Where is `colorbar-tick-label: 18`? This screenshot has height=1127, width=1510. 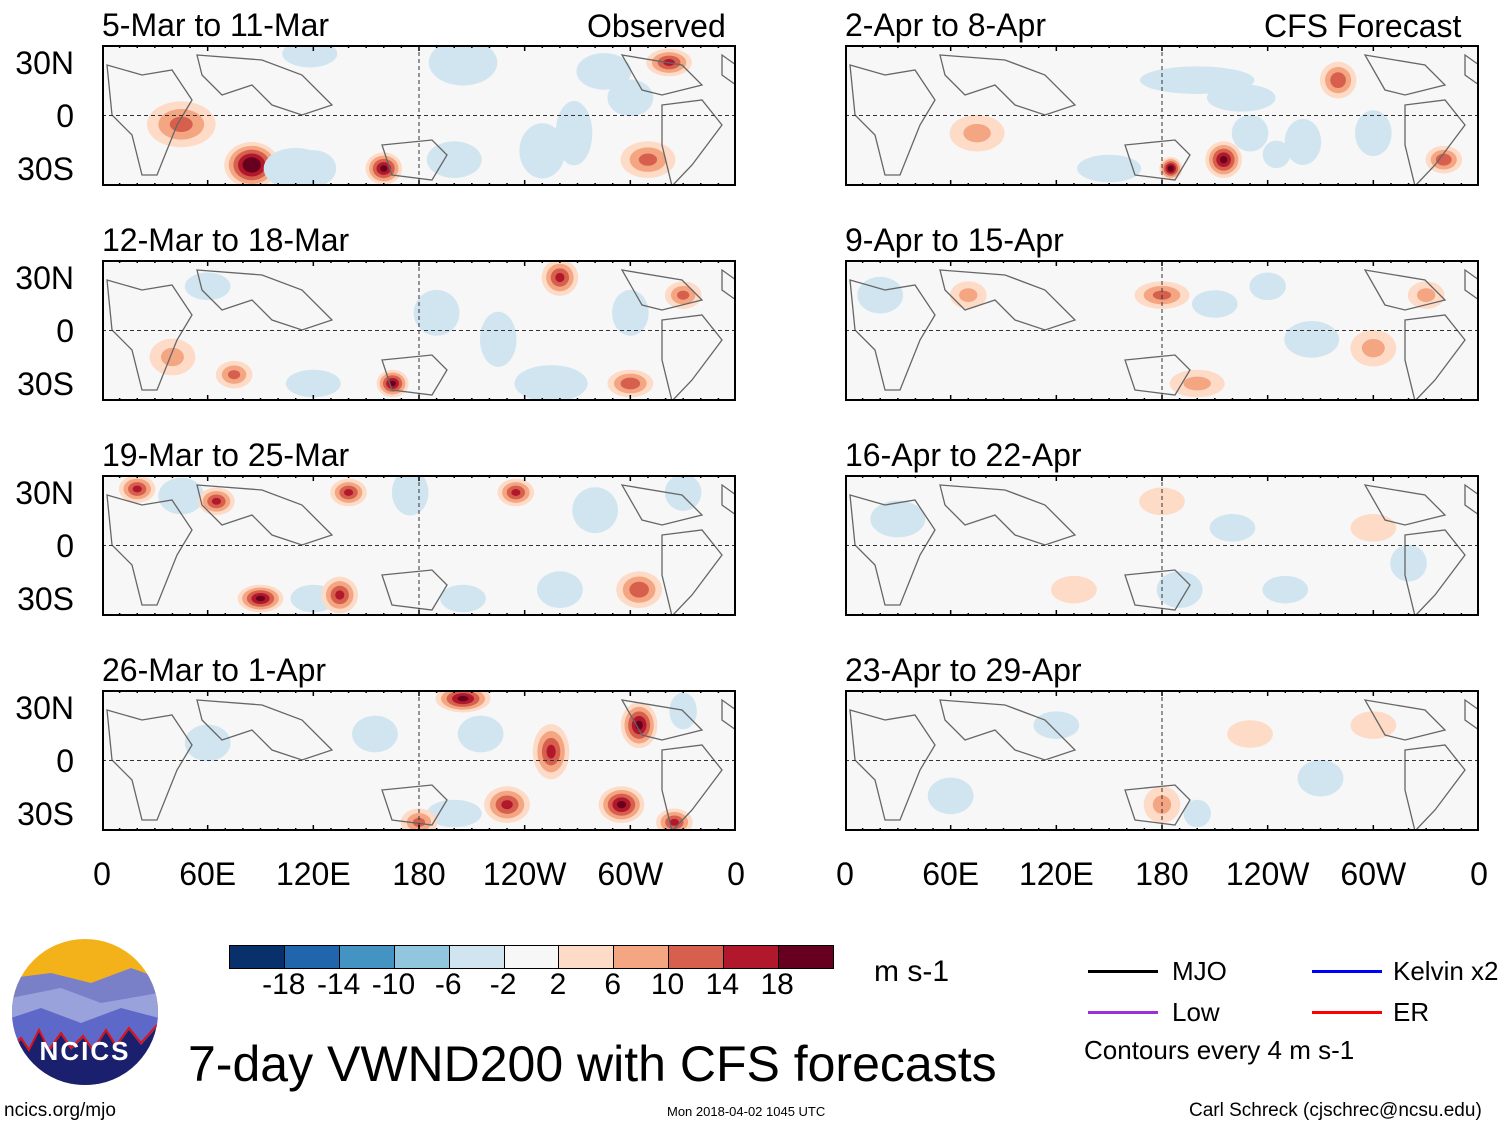
colorbar-tick-label: 18 is located at coordinates (777, 984).